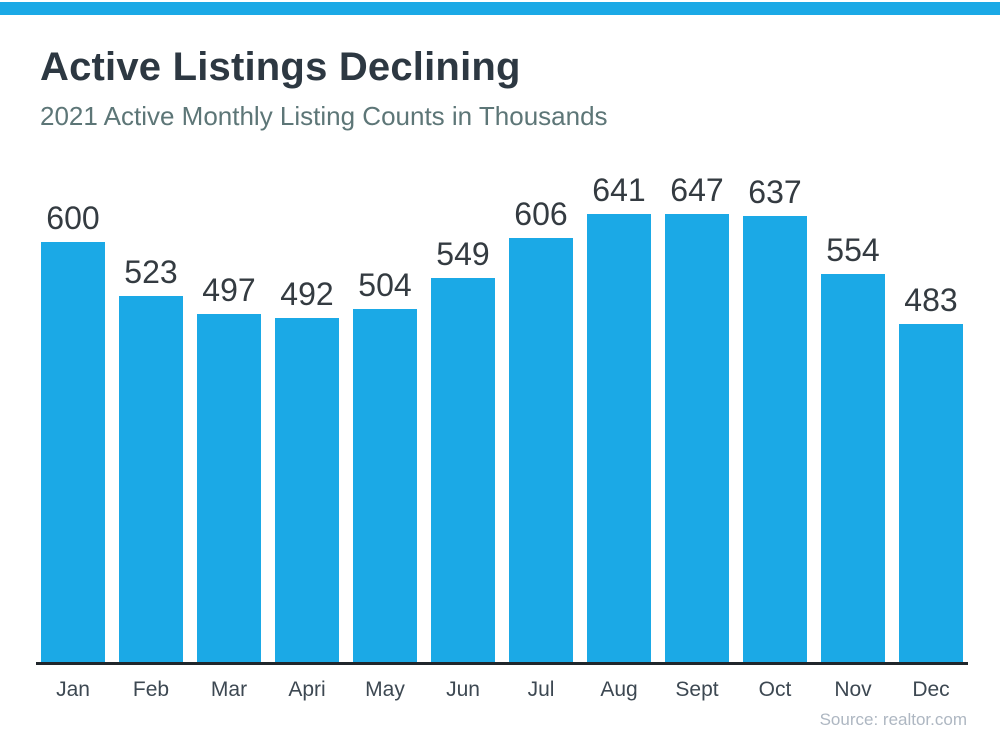 The width and height of the screenshot is (1000, 750). Describe the element at coordinates (307, 689) in the screenshot. I see `x-axis-tick-label: Apri` at that location.